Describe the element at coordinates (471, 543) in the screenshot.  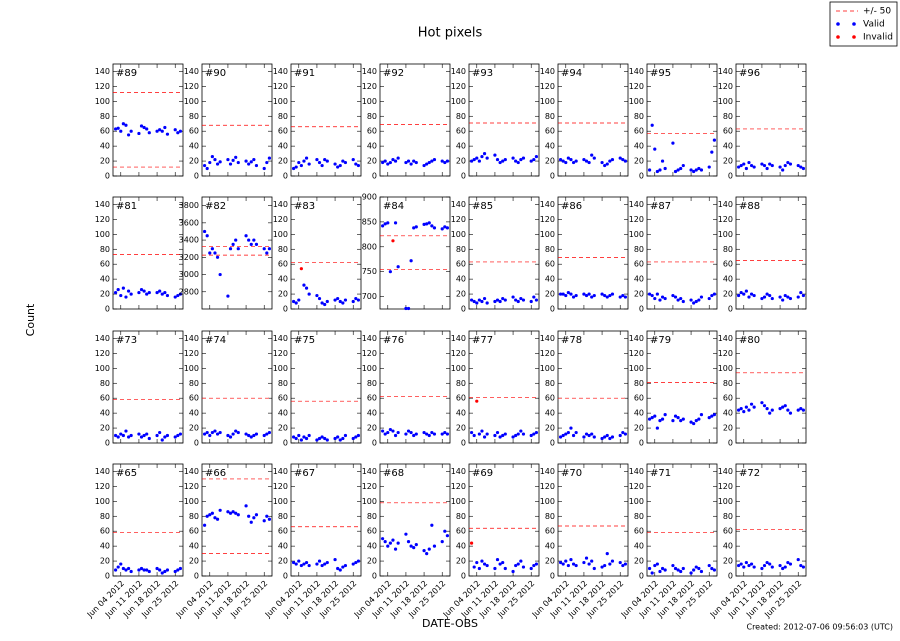
I see `invalid-point` at that location.